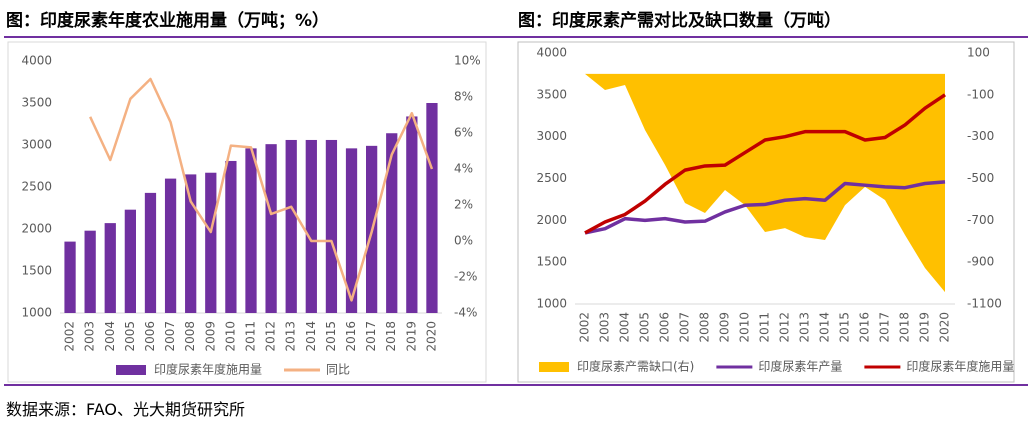 This screenshot has height=431, width=1032. Describe the element at coordinates (463, 205) in the screenshot. I see `y2-tick-label: 2%` at that location.